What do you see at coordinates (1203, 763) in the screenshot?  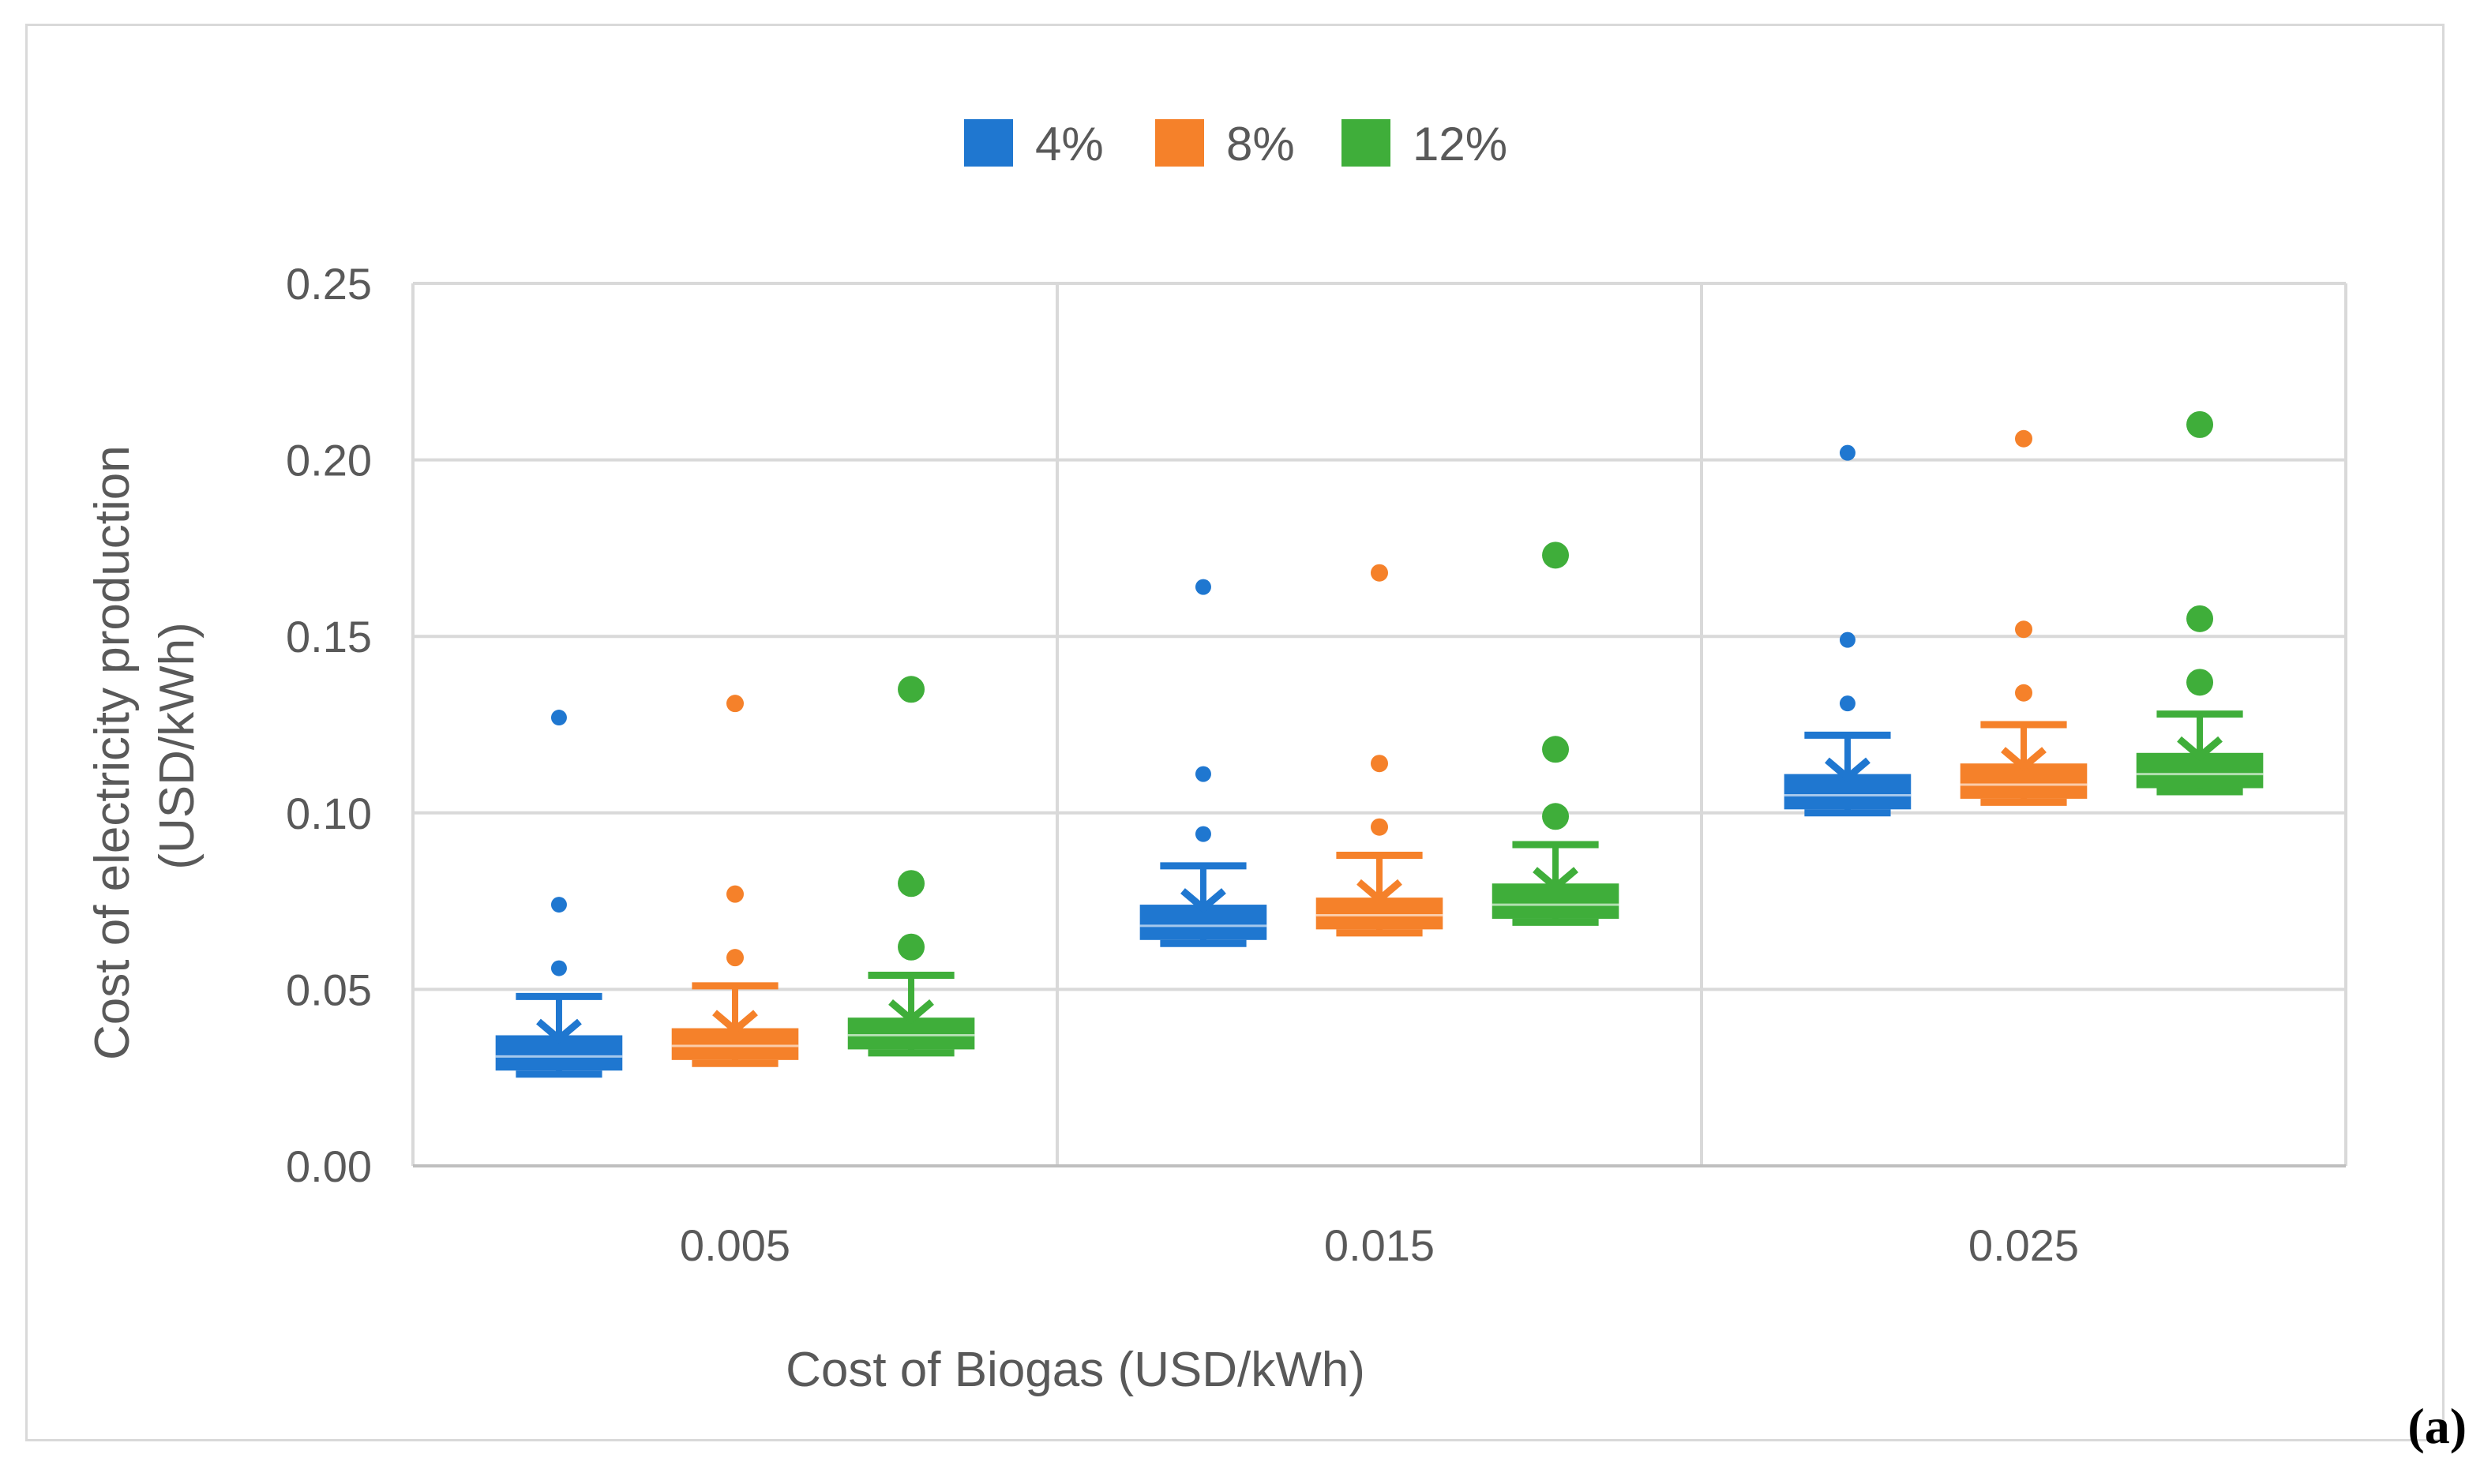 I see `box-plot-4pct-0.015` at bounding box center [1203, 763].